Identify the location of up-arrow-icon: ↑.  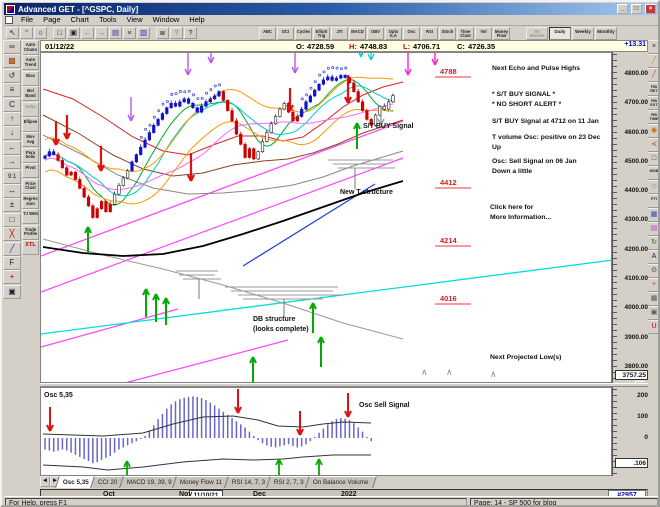
(12, 119).